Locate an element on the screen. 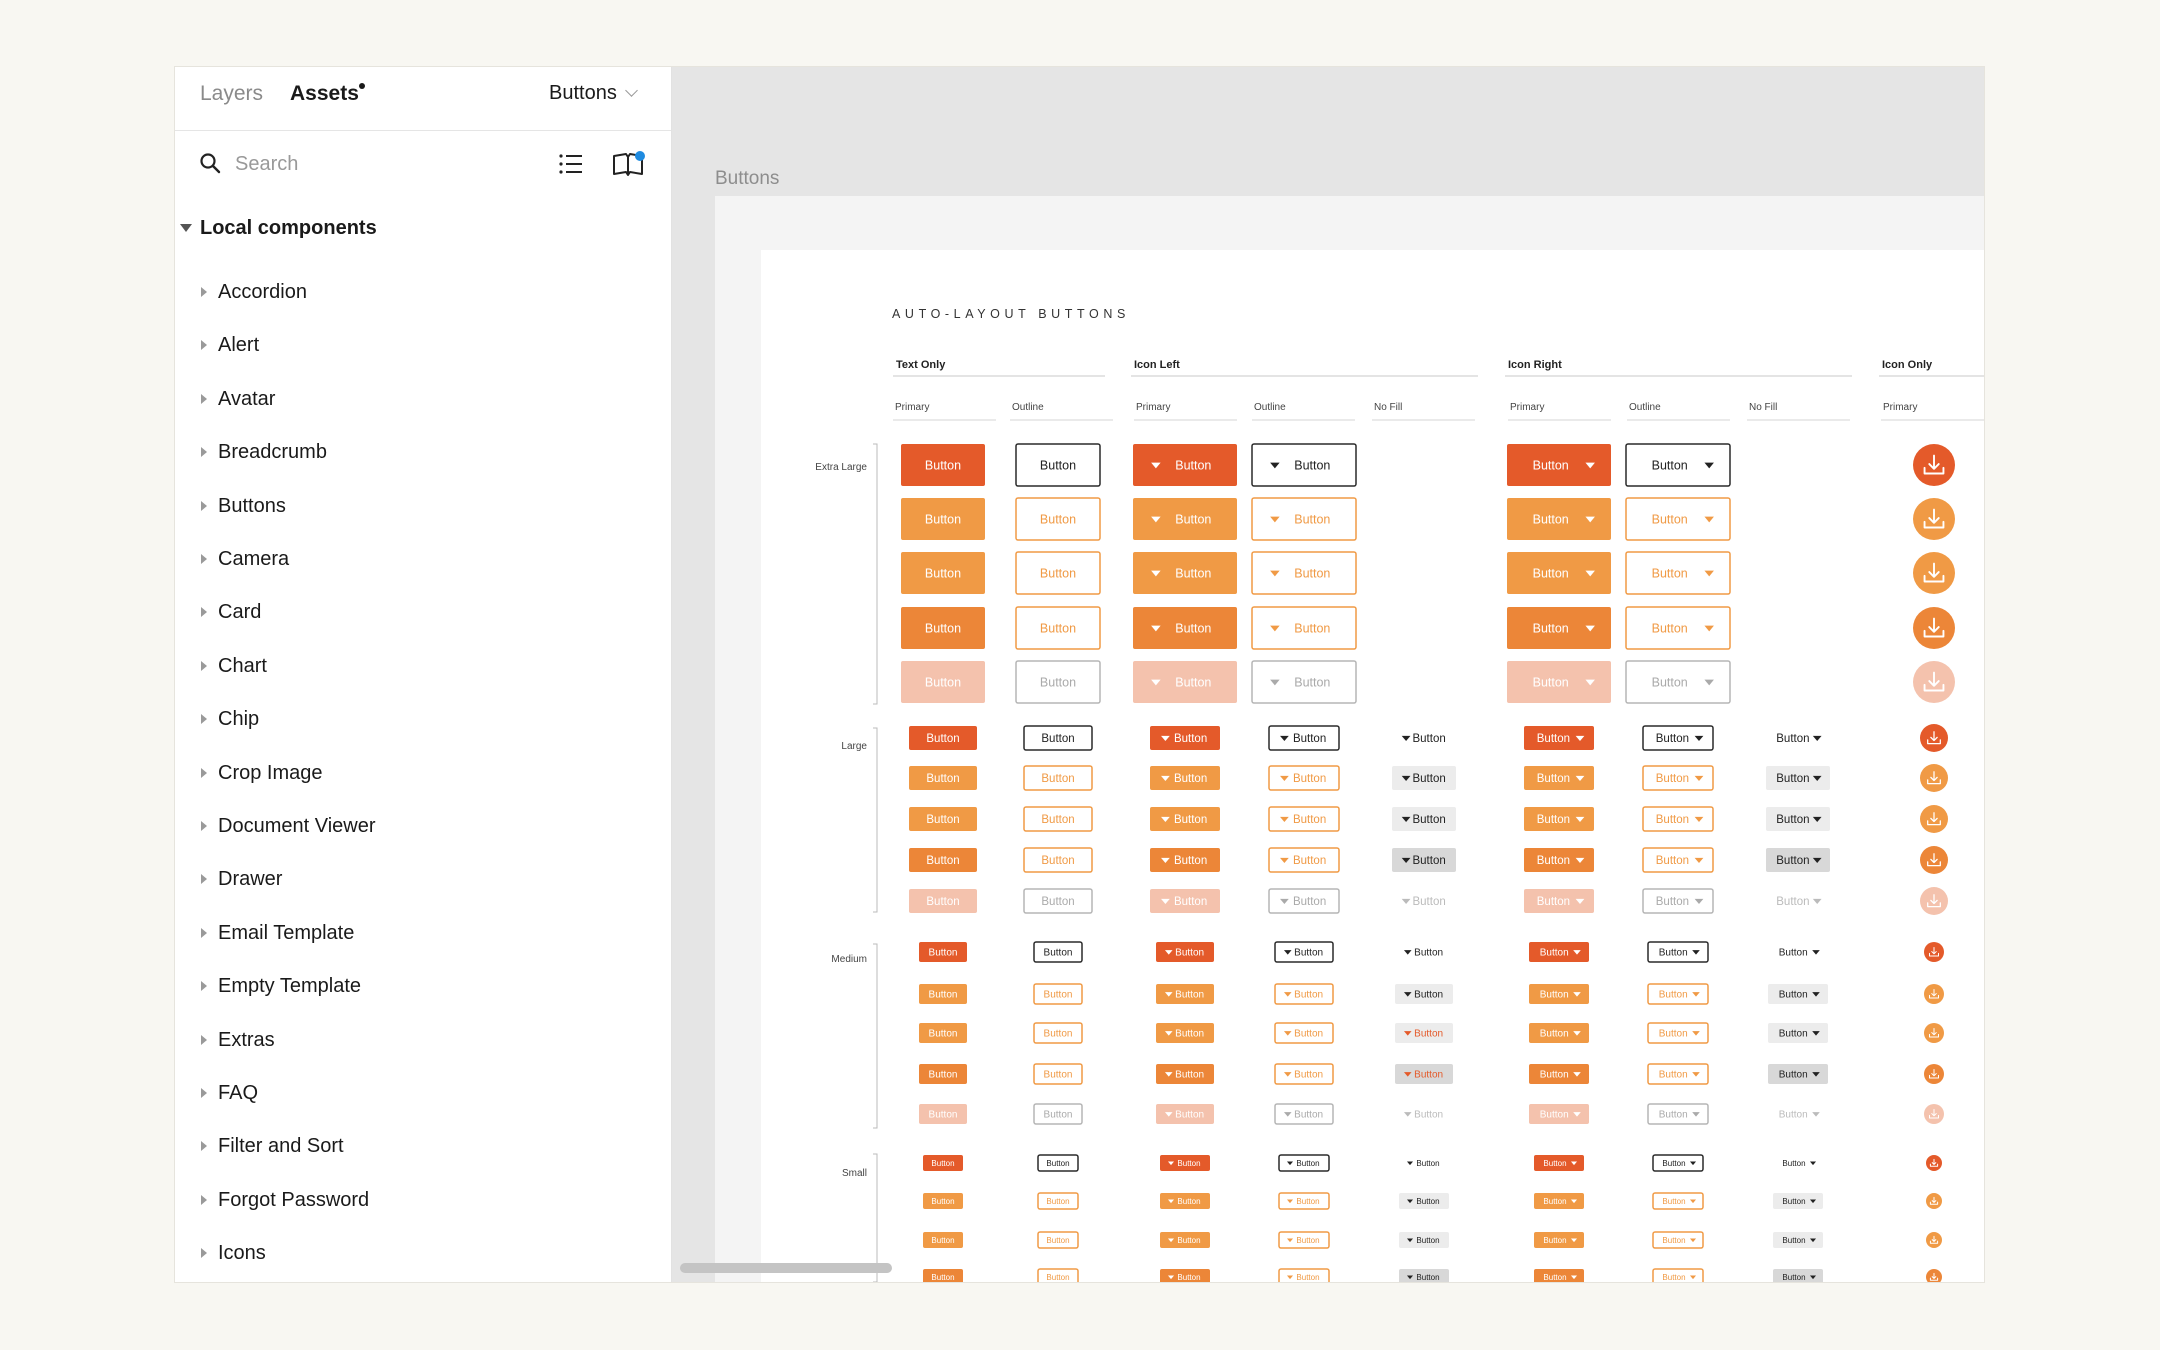 The width and height of the screenshot is (2160, 1350). component-item-email-template: Email Template is located at coordinates (421, 935).